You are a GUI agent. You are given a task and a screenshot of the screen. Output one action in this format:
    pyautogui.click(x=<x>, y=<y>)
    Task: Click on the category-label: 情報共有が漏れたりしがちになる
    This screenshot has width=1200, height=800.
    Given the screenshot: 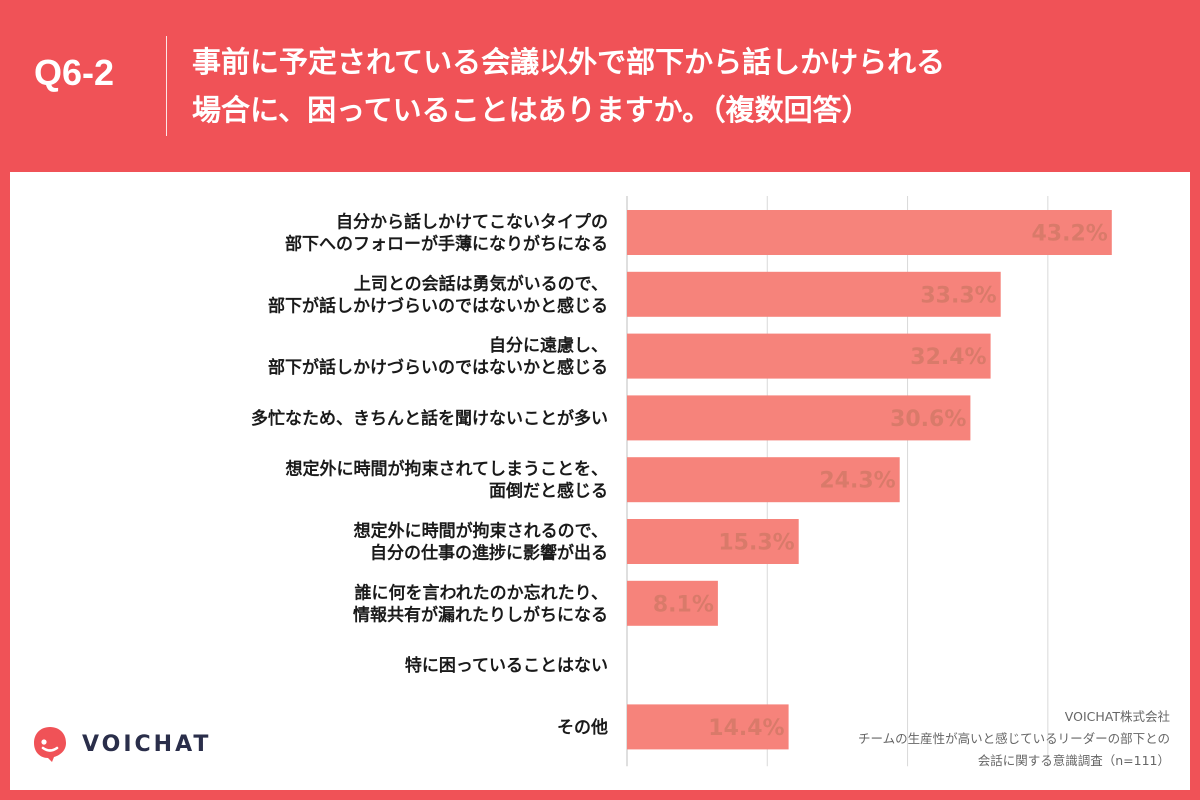 What is the action you would take?
    pyautogui.click(x=480, y=614)
    